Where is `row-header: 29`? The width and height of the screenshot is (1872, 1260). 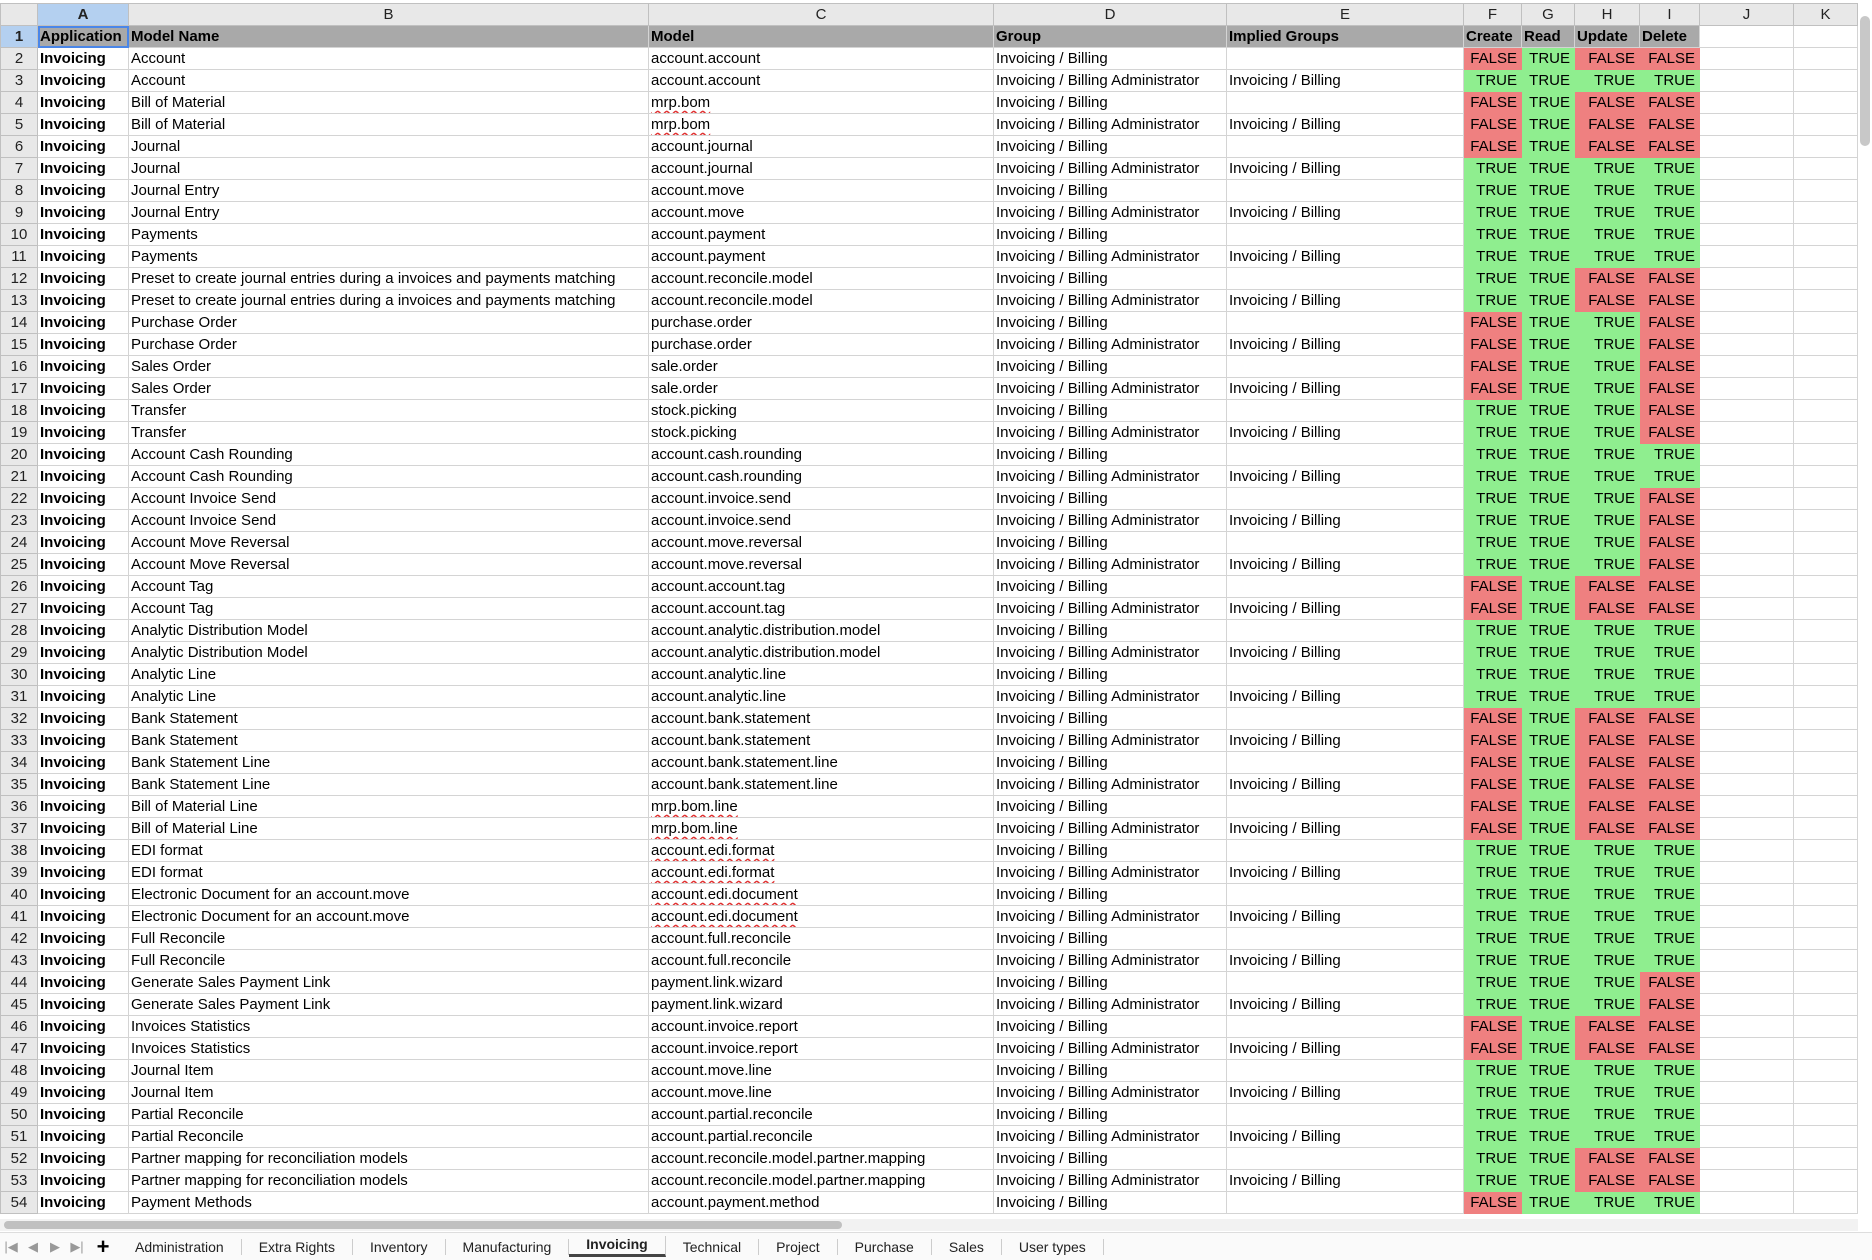 row-header: 29 is located at coordinates (19, 652).